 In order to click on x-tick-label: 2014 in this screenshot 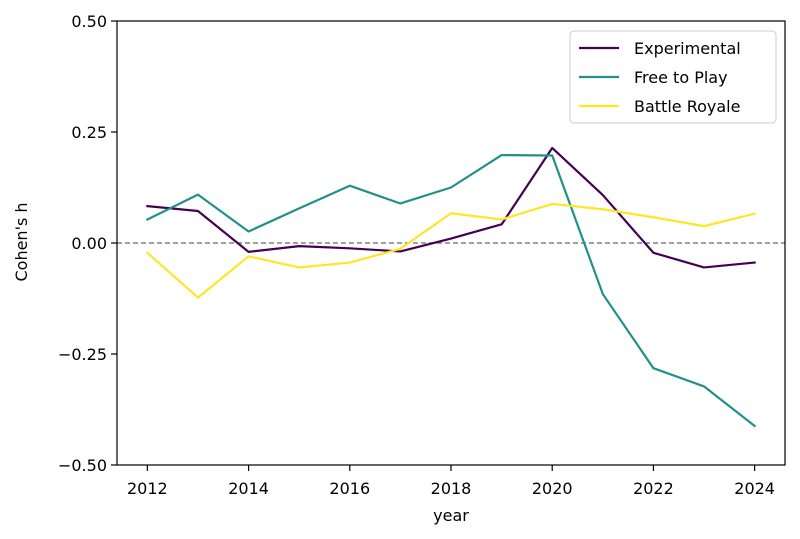, I will do `click(248, 488)`.